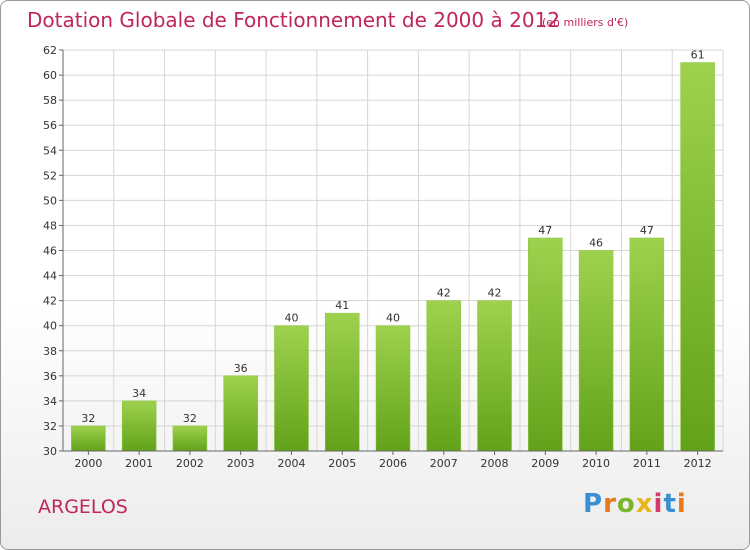 The width and height of the screenshot is (750, 550). What do you see at coordinates (291, 388) in the screenshot?
I see `bar-2004` at bounding box center [291, 388].